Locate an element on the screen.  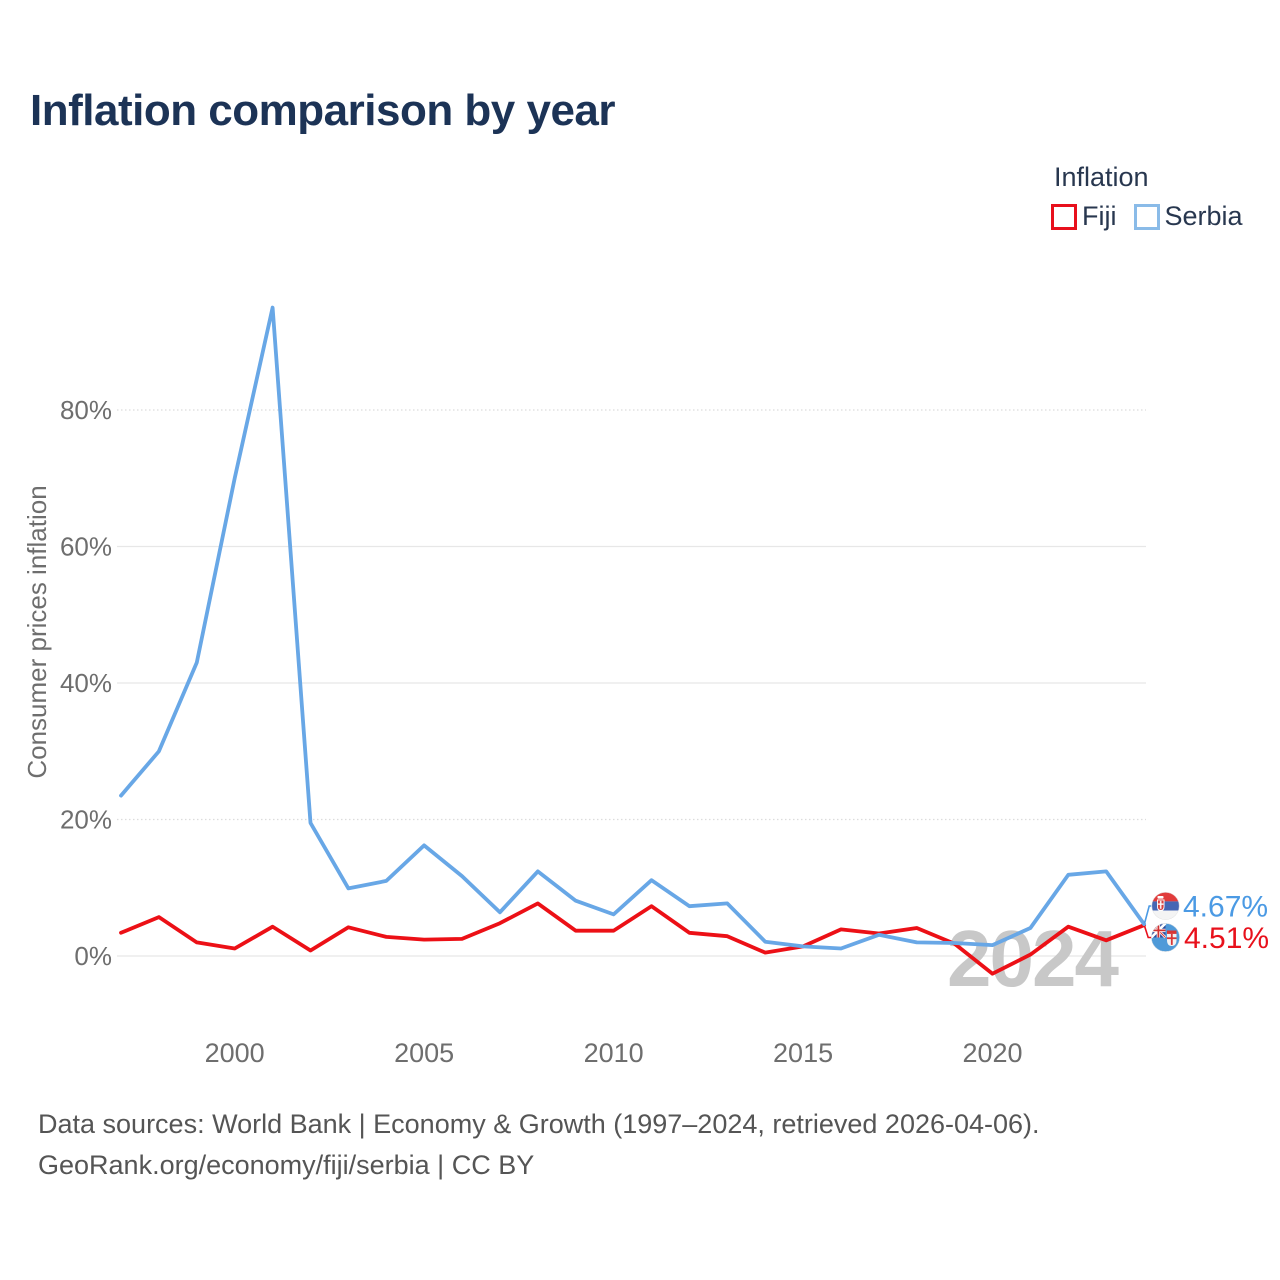
serbia-callout-connector is located at coordinates (1147, 914).